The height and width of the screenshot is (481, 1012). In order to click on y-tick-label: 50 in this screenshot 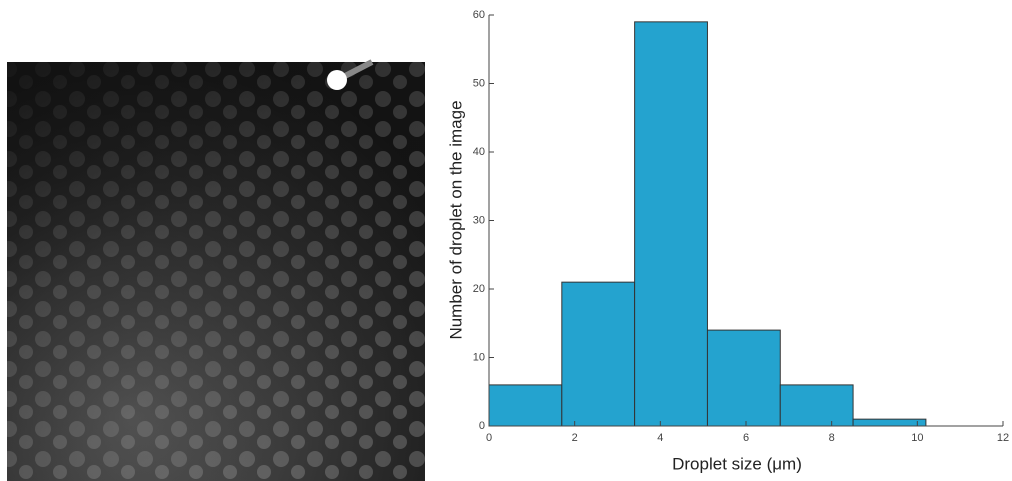, I will do `click(479, 83)`.